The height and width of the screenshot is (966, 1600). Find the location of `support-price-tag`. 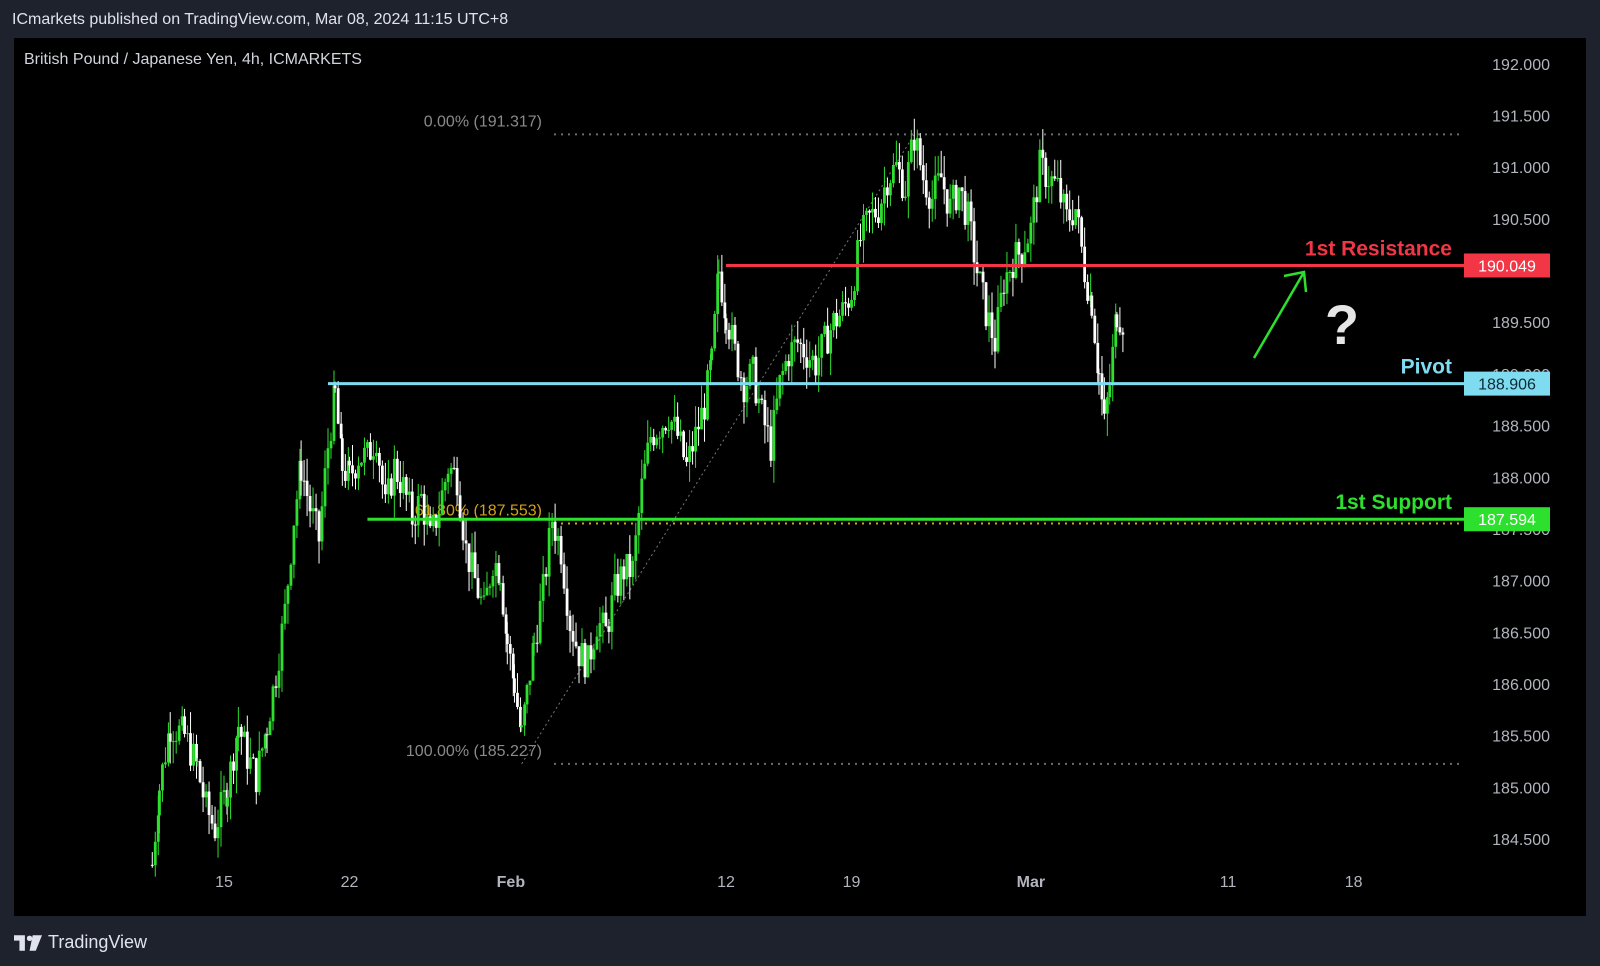

support-price-tag is located at coordinates (1507, 519).